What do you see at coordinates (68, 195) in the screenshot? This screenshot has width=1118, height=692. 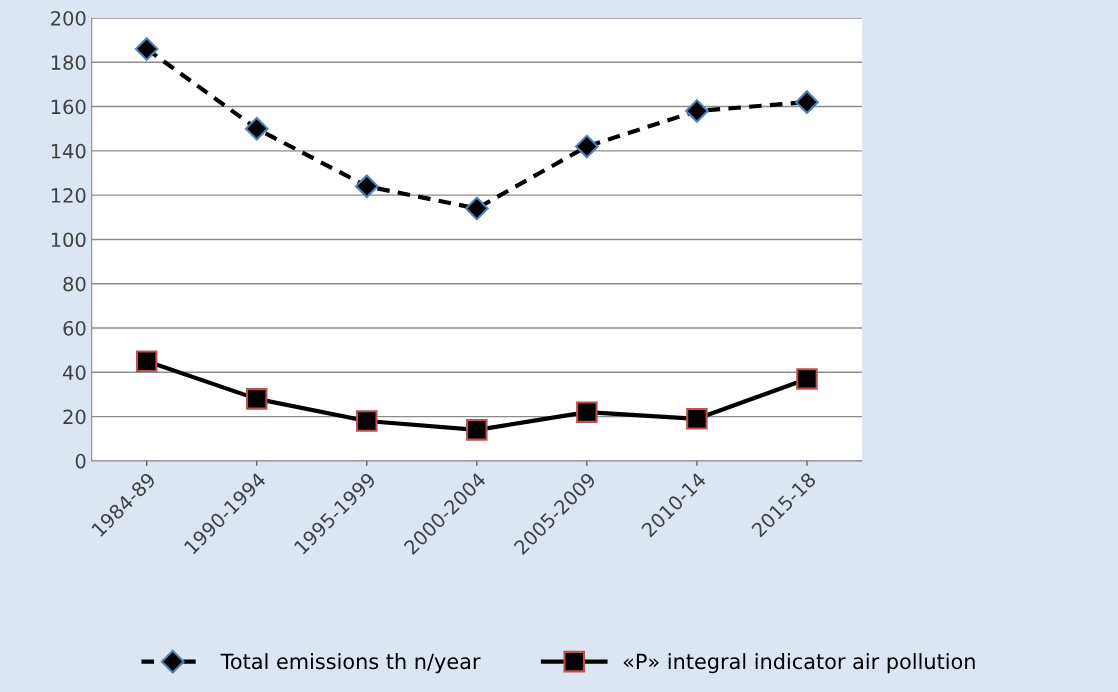 I see `y-tick-label: 120` at bounding box center [68, 195].